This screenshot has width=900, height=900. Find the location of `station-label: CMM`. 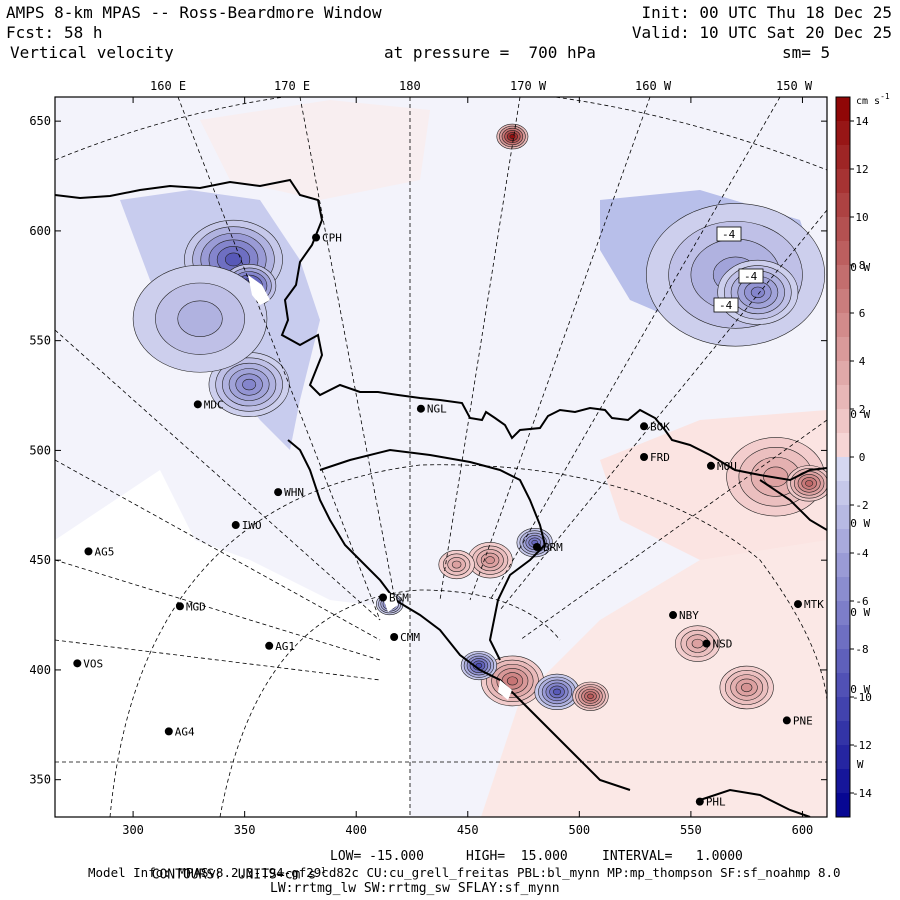

station-label: CMM is located at coordinates (410, 637).